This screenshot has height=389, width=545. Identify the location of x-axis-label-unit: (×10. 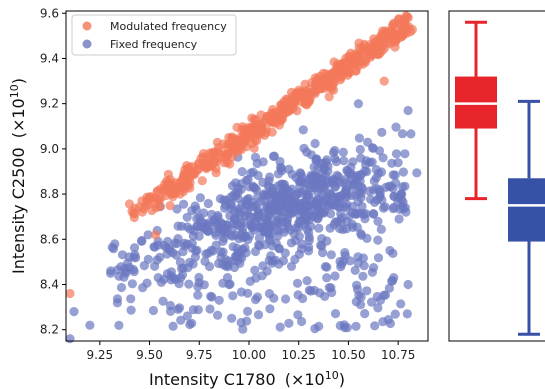
(305, 379).